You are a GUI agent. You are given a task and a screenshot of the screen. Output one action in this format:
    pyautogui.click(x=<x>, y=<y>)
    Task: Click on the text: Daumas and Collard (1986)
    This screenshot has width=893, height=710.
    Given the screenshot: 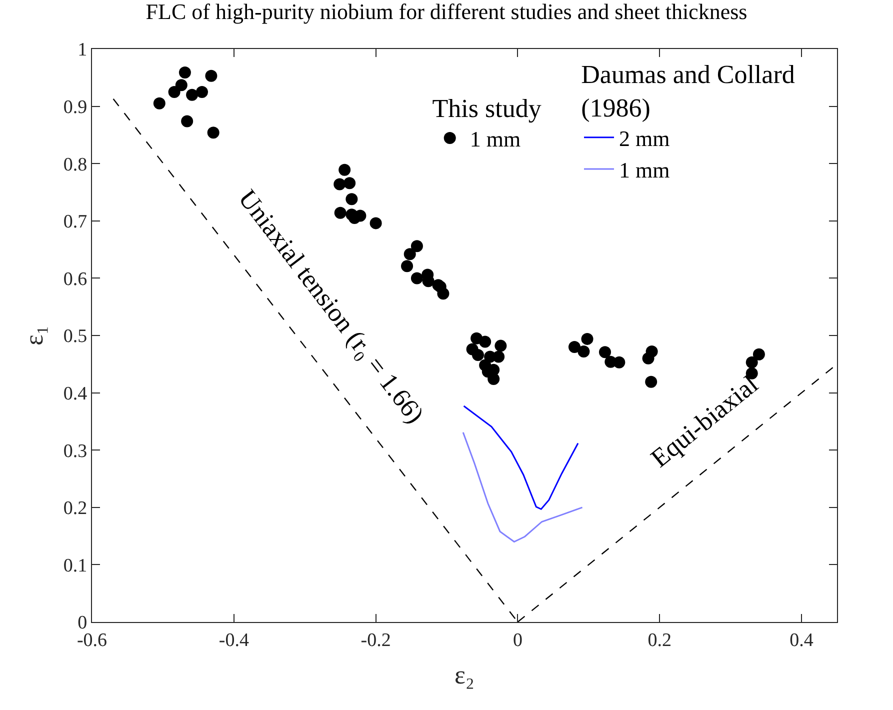 What is the action you would take?
    pyautogui.click(x=688, y=91)
    